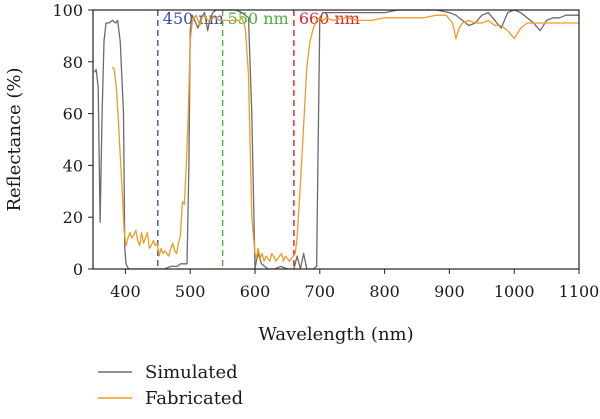 This screenshot has width=600, height=419. What do you see at coordinates (190, 291) in the screenshot?
I see `x-tick-label: 500` at bounding box center [190, 291].